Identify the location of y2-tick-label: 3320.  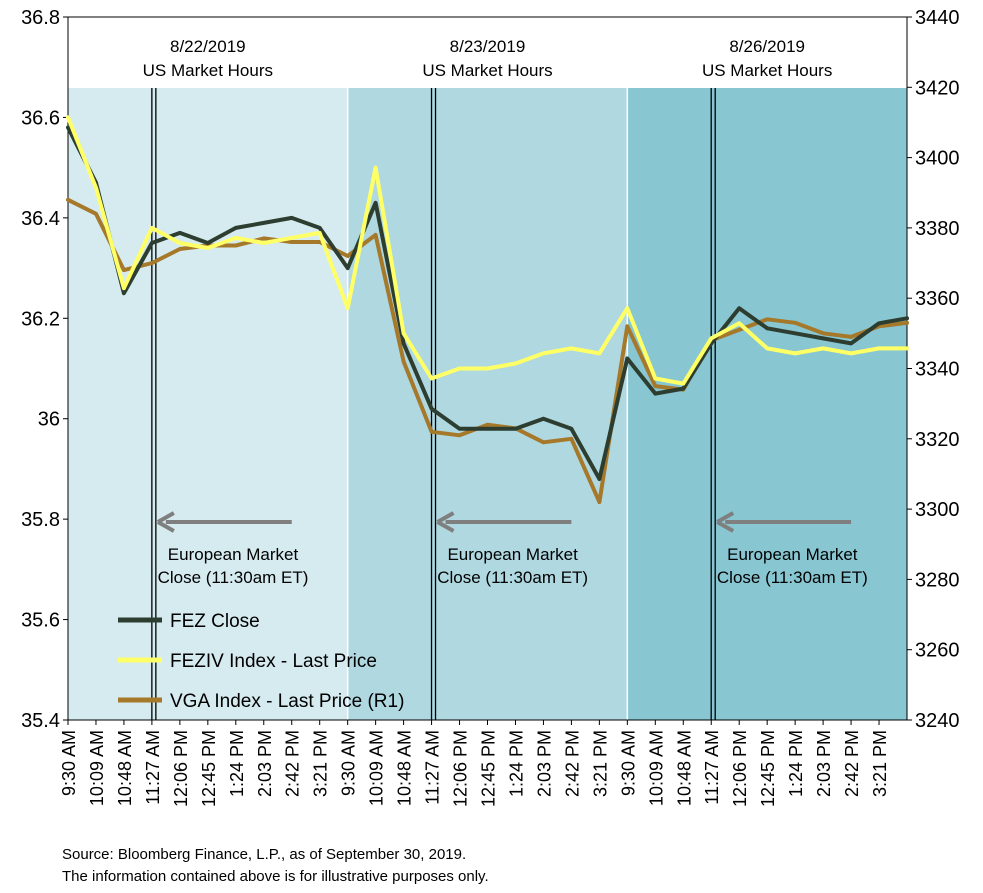
(937, 440).